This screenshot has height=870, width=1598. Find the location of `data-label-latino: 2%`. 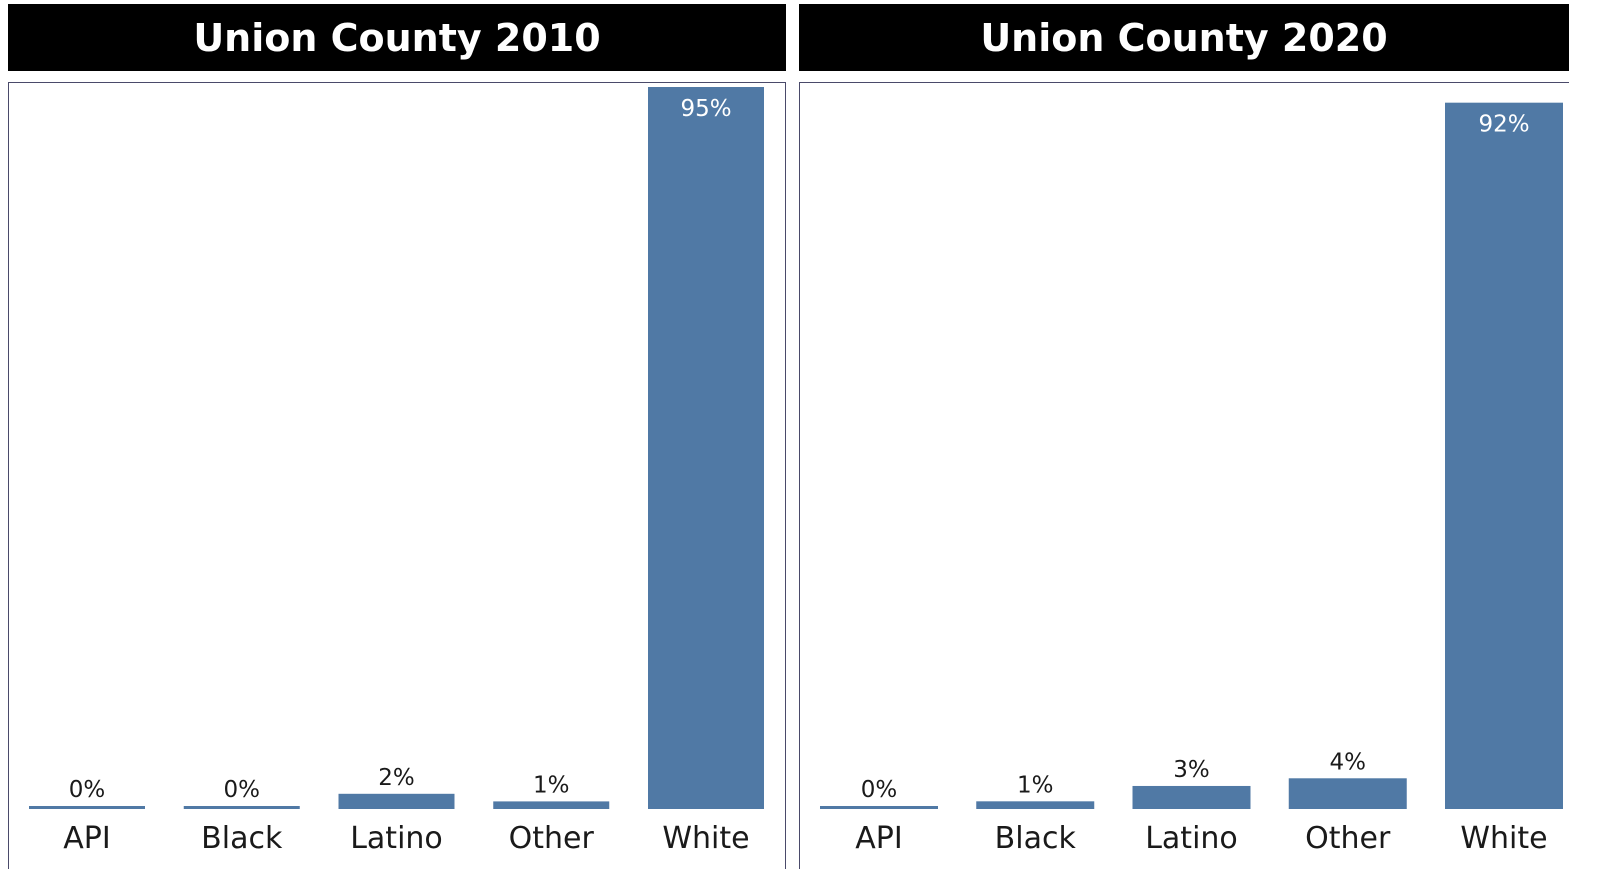

data-label-latino: 2% is located at coordinates (396, 778).